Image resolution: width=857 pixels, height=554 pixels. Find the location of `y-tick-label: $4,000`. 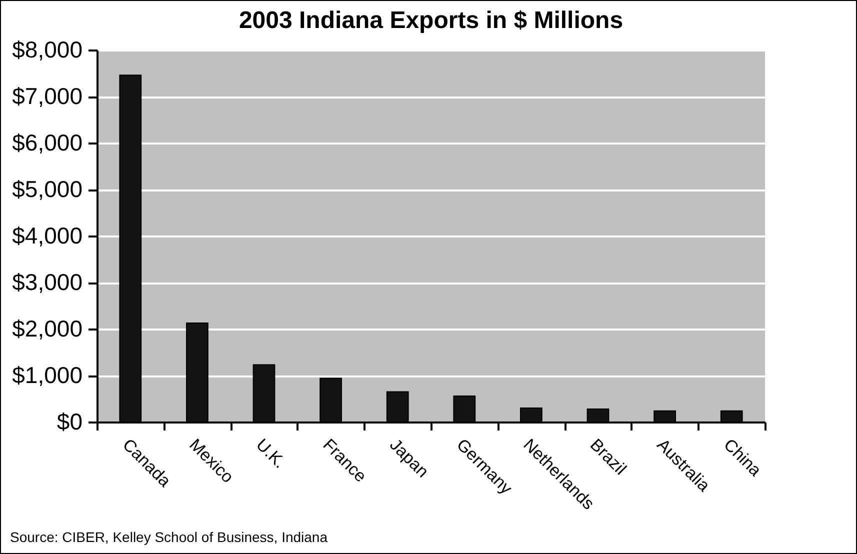

y-tick-label: $4,000 is located at coordinates (47, 235).